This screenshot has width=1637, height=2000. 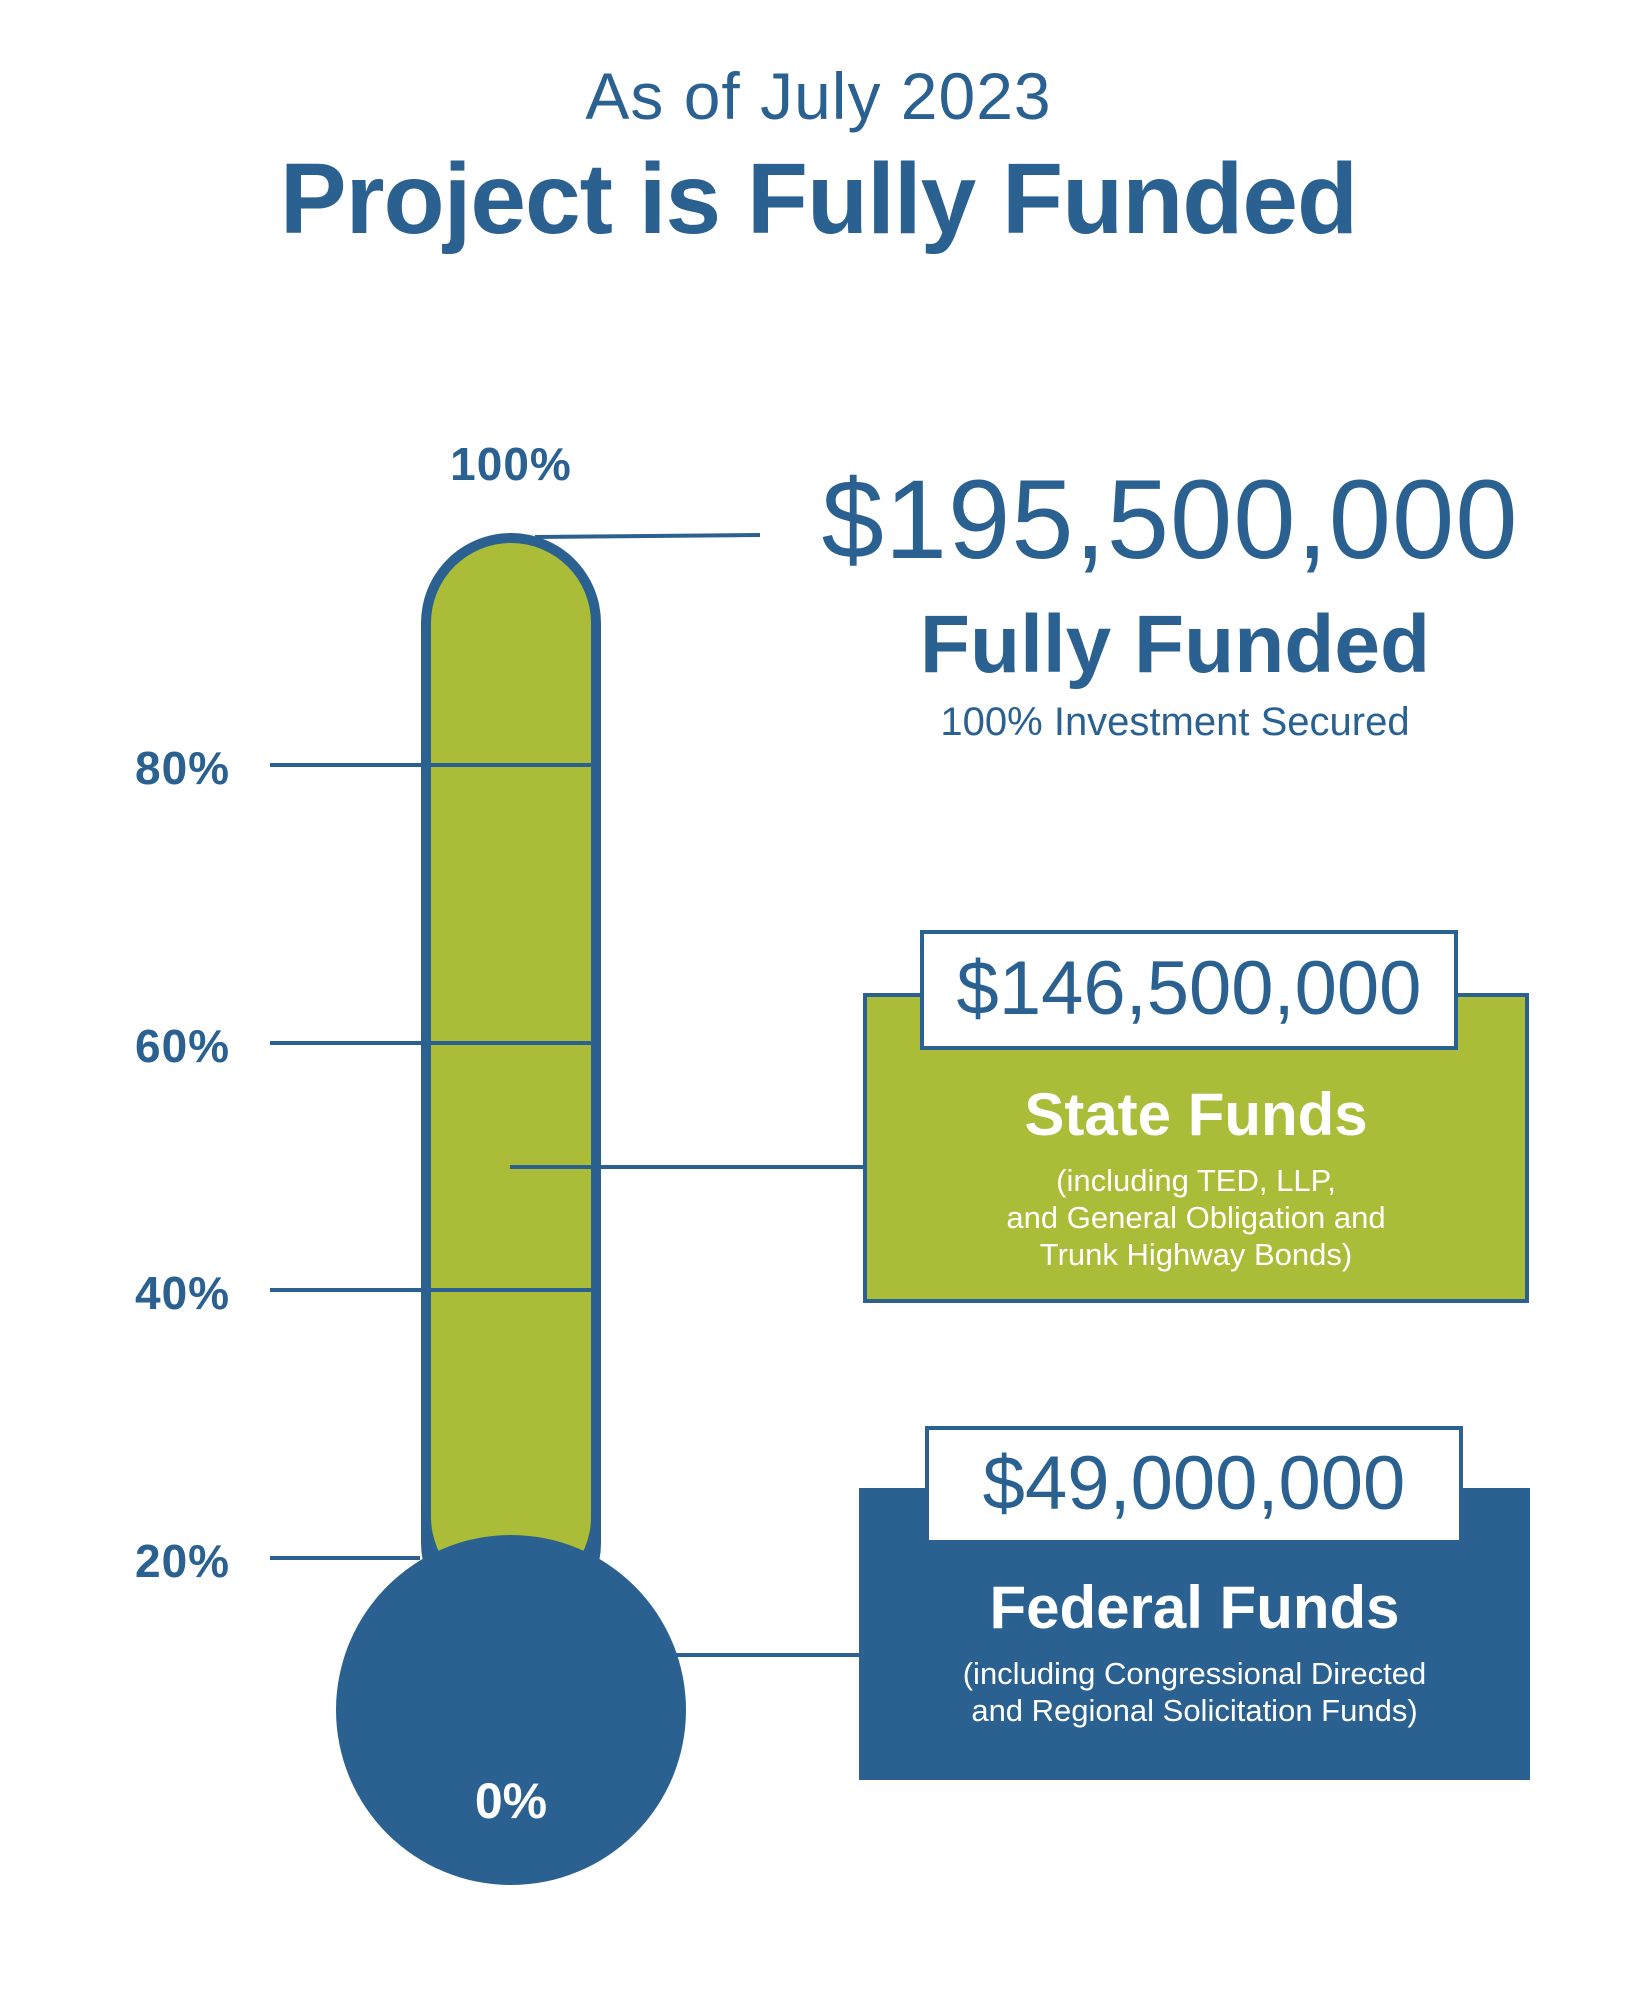 I want to click on total-status: Fully Funded, so click(x=1175, y=644).